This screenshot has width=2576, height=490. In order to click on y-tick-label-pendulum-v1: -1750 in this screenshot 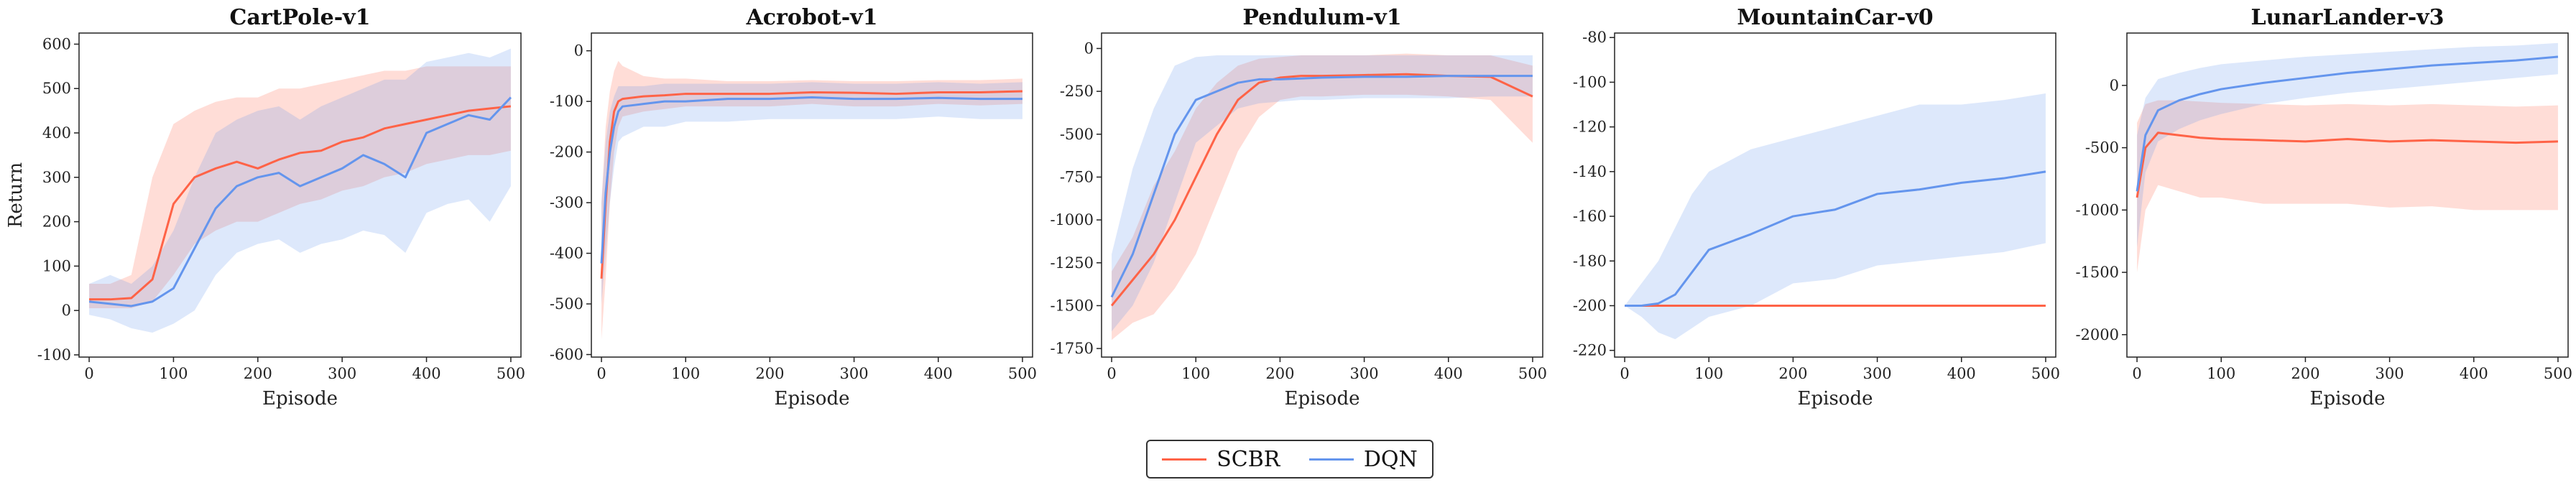, I will do `click(1072, 348)`.